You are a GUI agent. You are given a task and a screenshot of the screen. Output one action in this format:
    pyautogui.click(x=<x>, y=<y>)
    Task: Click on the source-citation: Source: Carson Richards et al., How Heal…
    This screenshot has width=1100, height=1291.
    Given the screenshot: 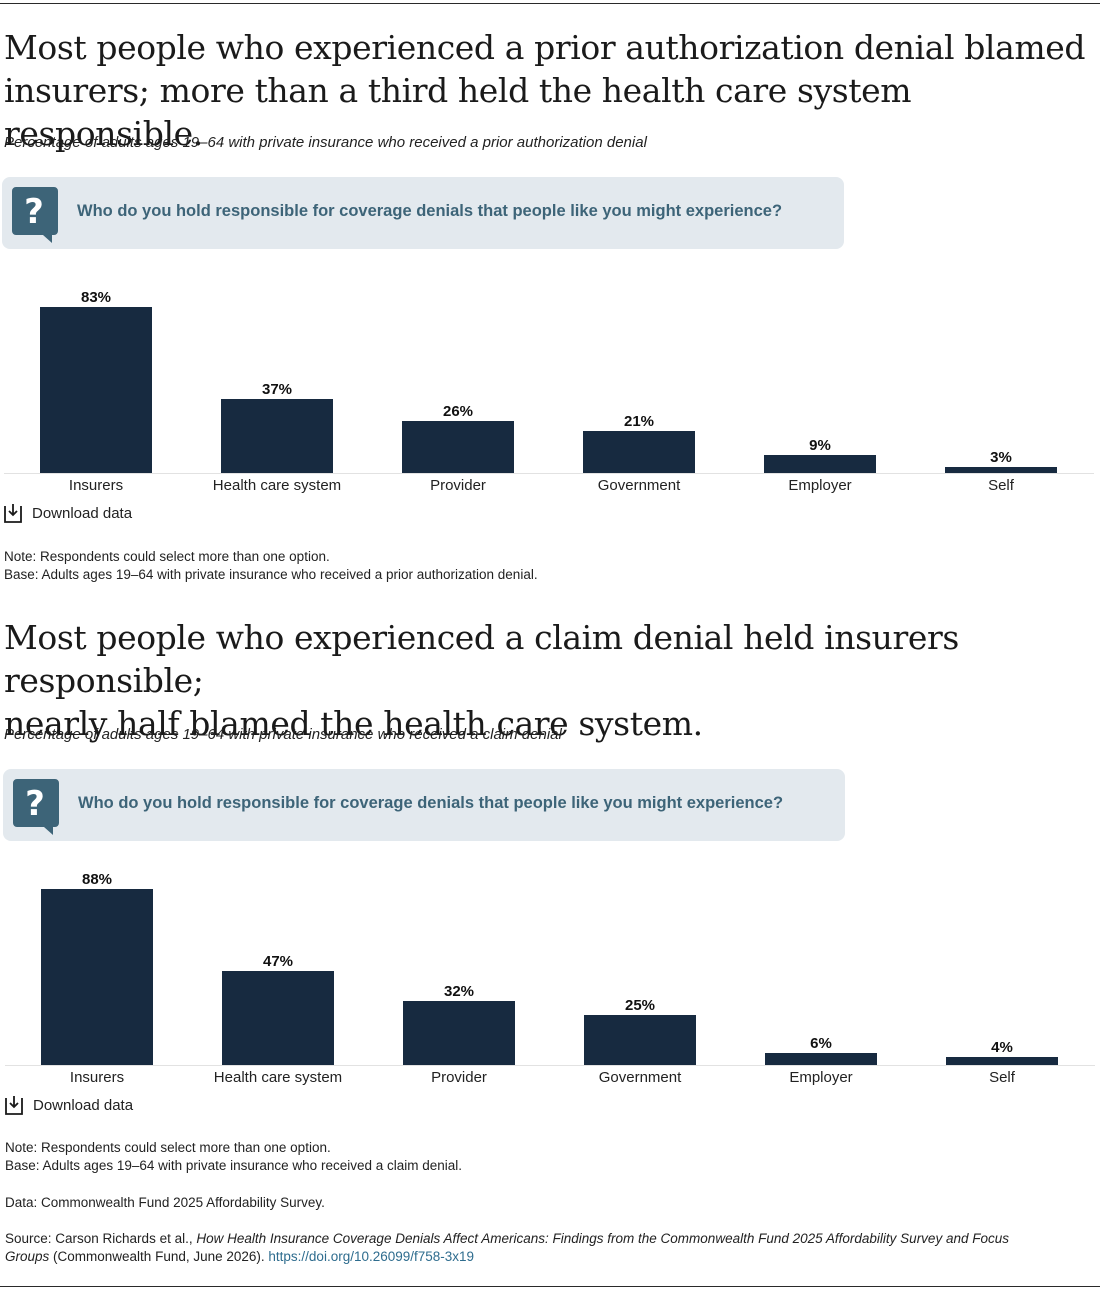 What is the action you would take?
    pyautogui.click(x=510, y=1248)
    